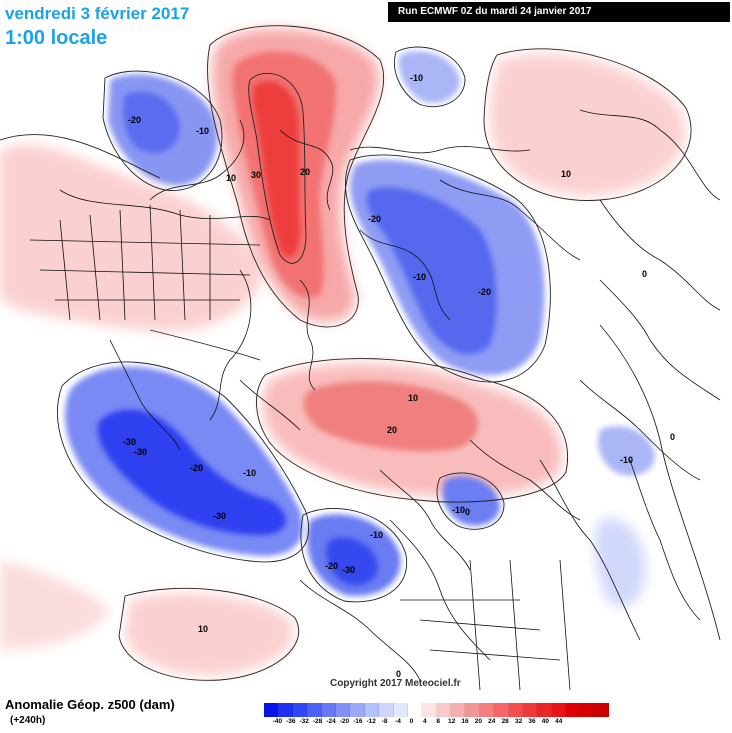 The height and width of the screenshot is (733, 732). I want to click on legend-tick-label: 44, so click(559, 721).